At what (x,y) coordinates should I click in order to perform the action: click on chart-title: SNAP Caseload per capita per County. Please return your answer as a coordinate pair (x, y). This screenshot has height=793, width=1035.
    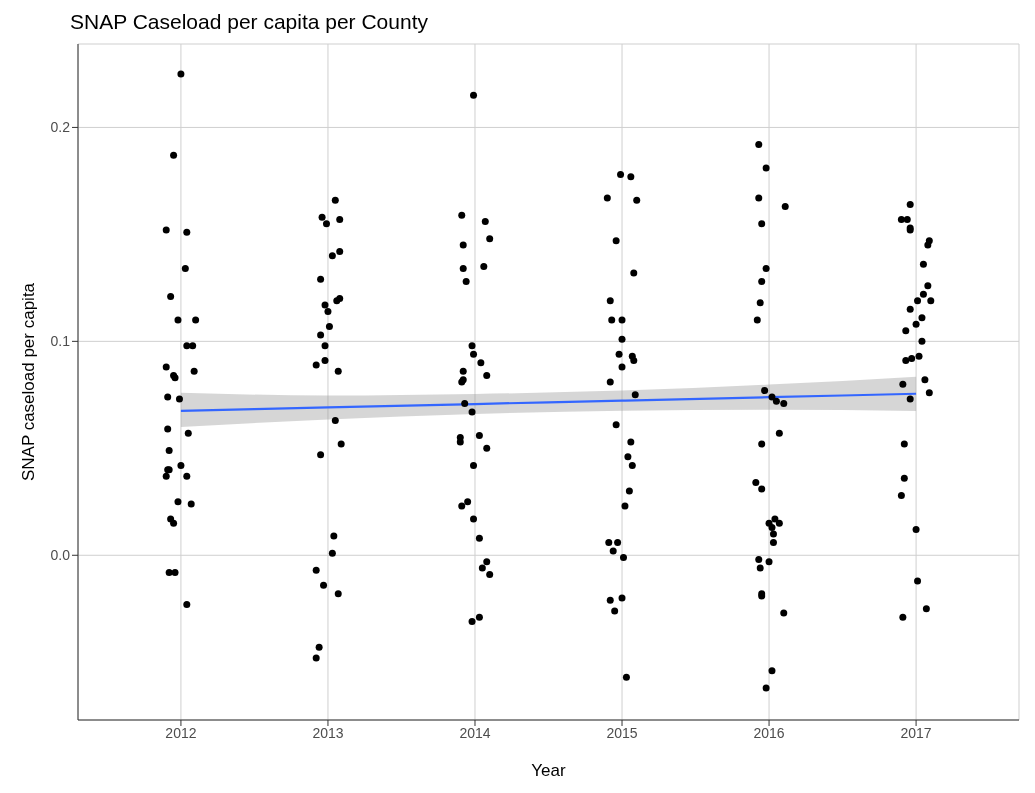
    Looking at the image, I should click on (249, 22).